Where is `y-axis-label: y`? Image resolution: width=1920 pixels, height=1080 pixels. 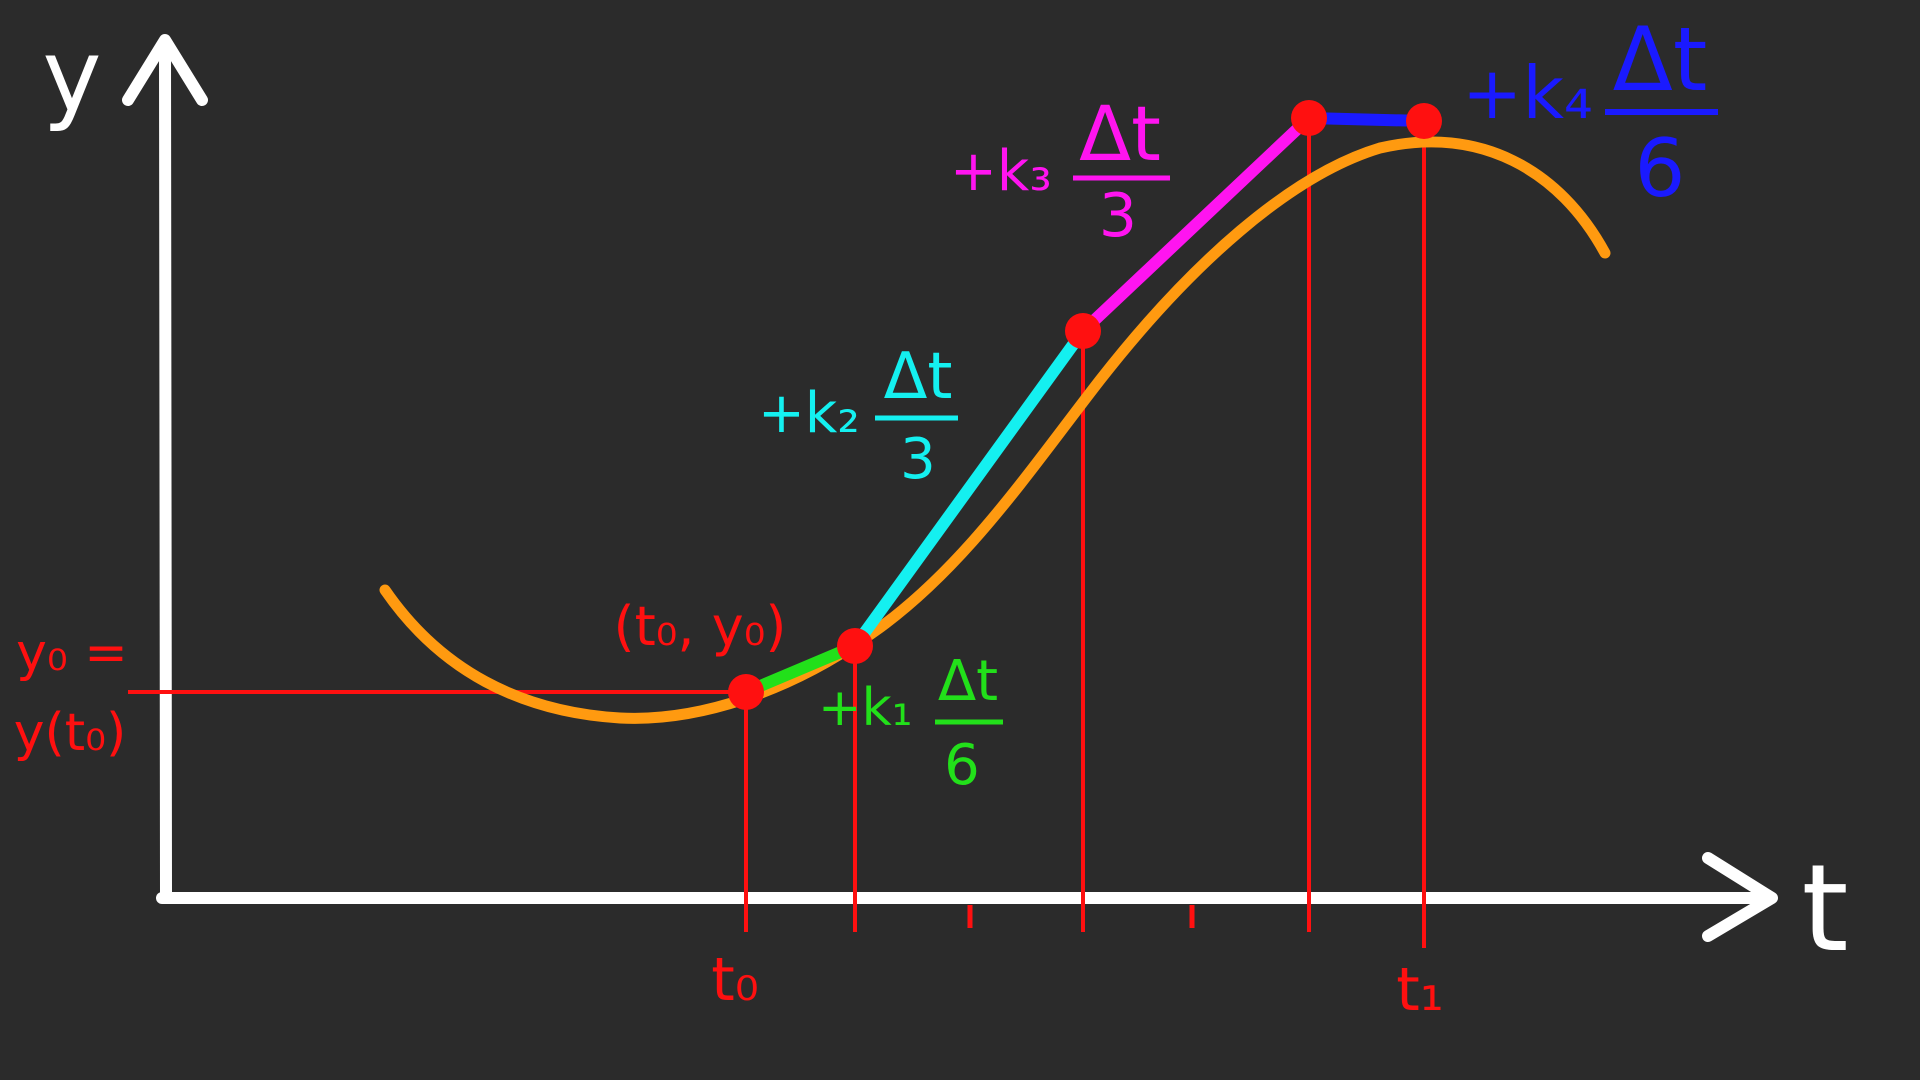
y-axis-label: y is located at coordinates (71, 75).